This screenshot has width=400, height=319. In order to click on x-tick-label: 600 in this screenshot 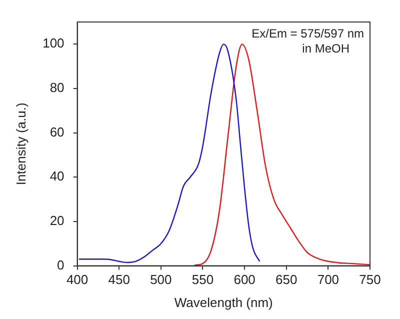, I will do `click(245, 280)`.